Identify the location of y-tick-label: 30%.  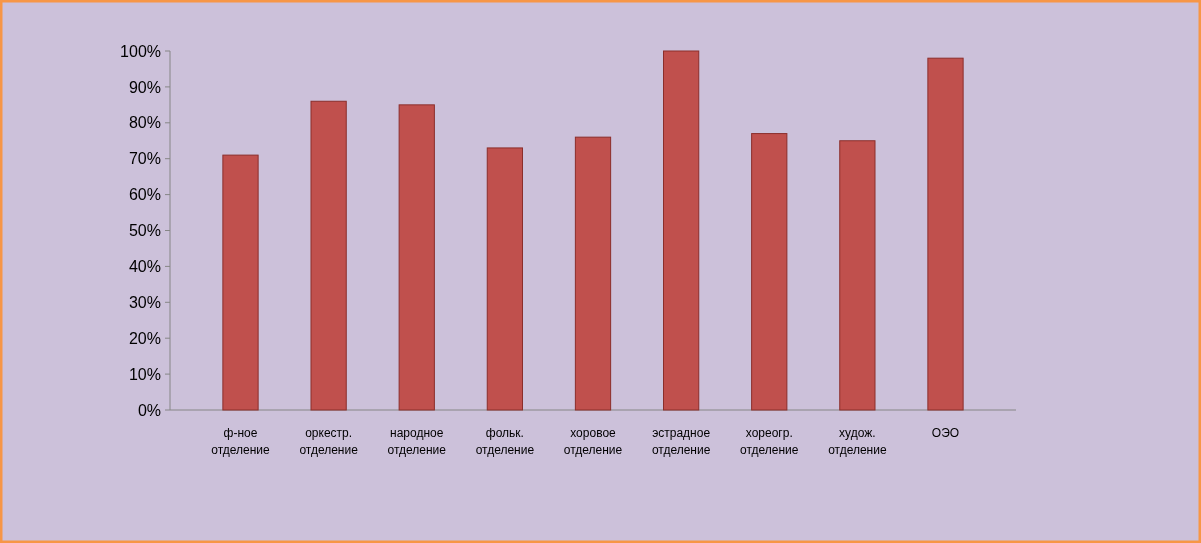
(144, 302).